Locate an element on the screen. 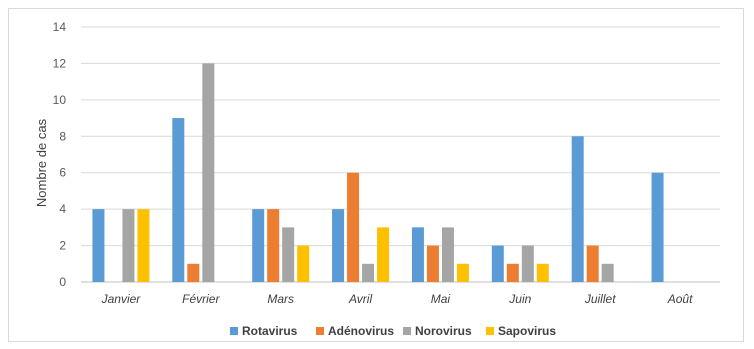 This screenshot has height=349, width=754. bar-rotavirus-juin is located at coordinates (498, 264).